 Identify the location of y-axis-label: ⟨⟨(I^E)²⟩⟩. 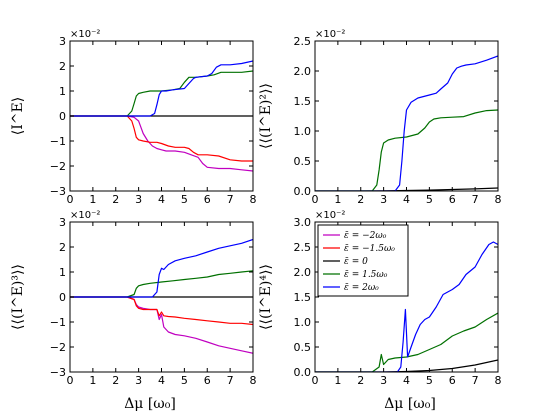
(266, 116).